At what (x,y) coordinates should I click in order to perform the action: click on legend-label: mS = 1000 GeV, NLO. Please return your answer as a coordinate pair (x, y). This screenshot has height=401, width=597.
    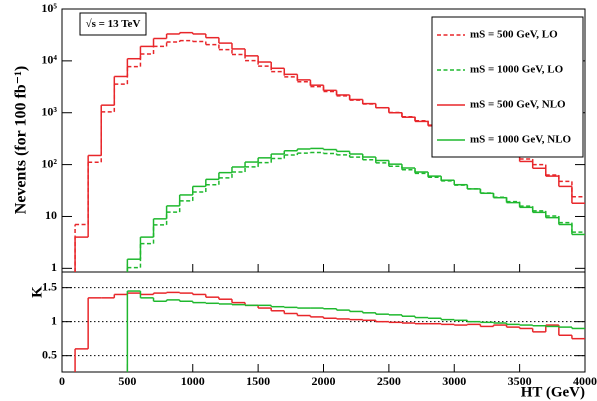
    Looking at the image, I should click on (521, 140).